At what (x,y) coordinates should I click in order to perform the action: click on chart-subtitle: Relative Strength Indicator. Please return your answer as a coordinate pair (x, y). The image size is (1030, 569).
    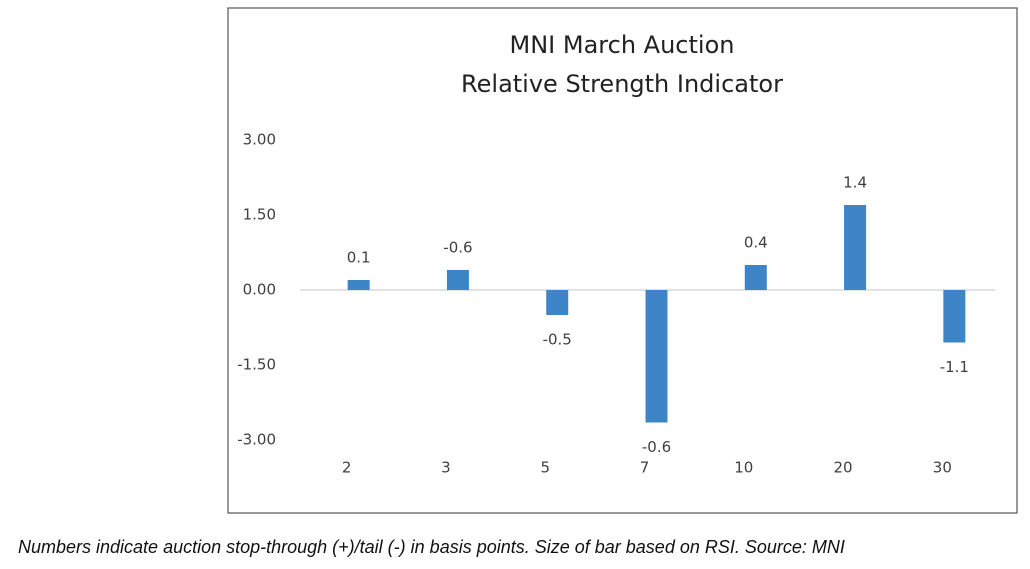
    Looking at the image, I should click on (622, 84).